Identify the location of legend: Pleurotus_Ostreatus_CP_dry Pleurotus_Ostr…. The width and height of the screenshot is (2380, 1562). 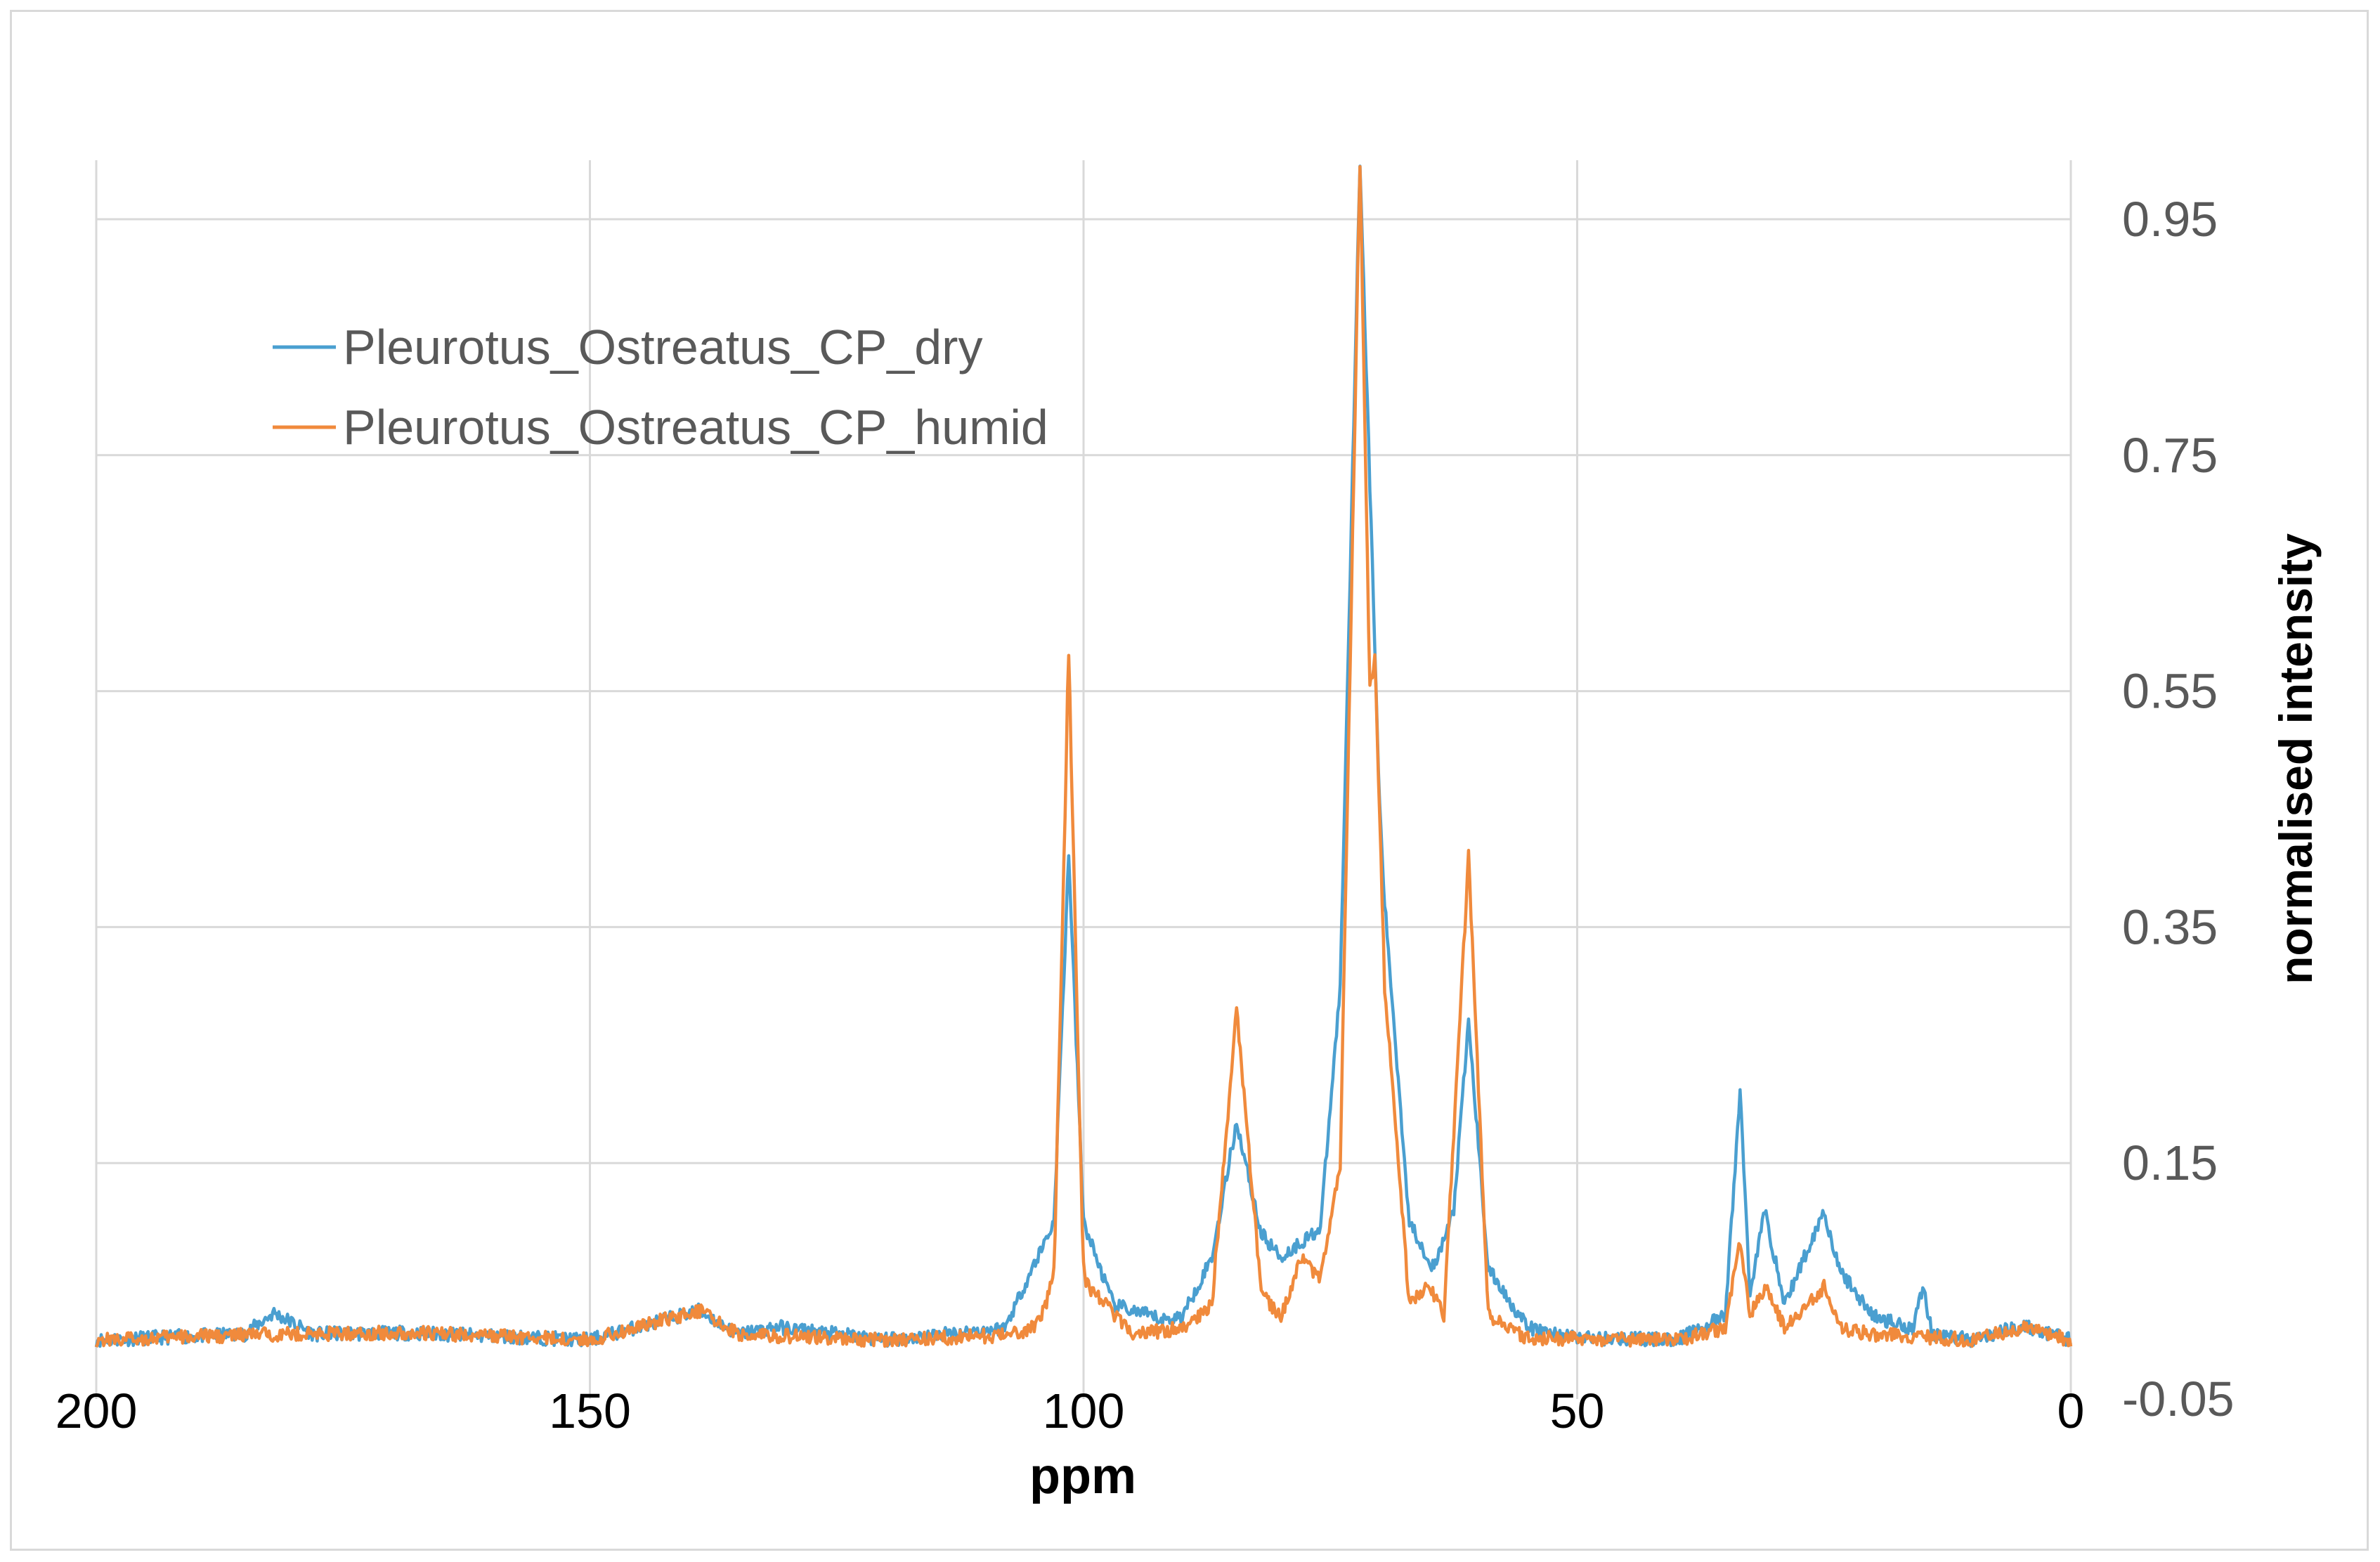
(660, 388).